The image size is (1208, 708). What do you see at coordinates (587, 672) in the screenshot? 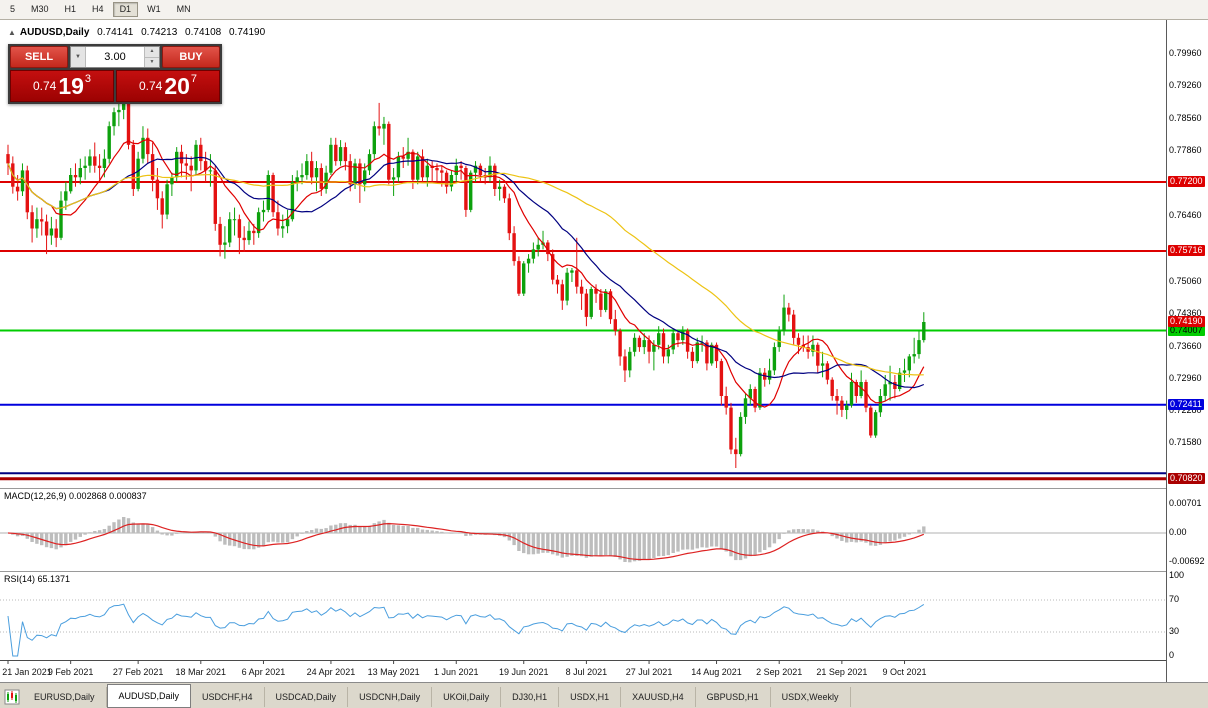
I see `svg-text: 8 Jul 2021` at bounding box center [587, 672].